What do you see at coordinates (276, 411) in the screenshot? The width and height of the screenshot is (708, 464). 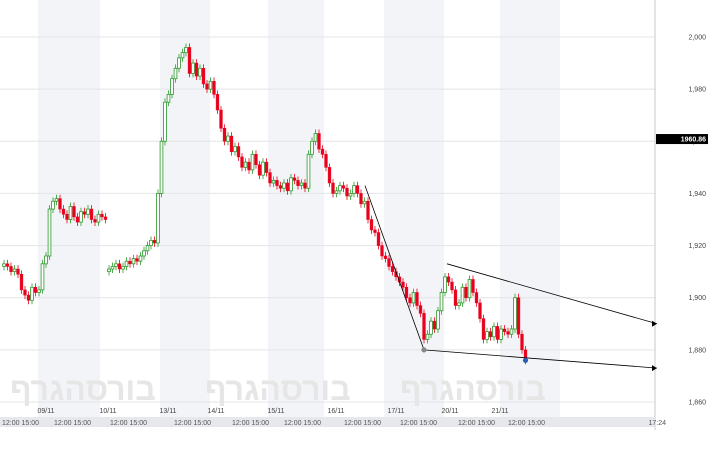 I see `date-label: 15/11` at bounding box center [276, 411].